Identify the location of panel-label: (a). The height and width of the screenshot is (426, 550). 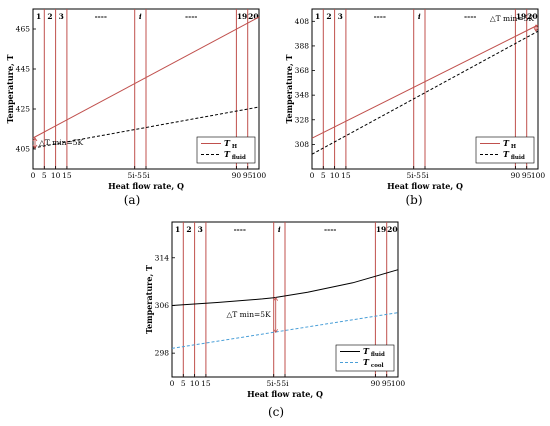
(132, 200).